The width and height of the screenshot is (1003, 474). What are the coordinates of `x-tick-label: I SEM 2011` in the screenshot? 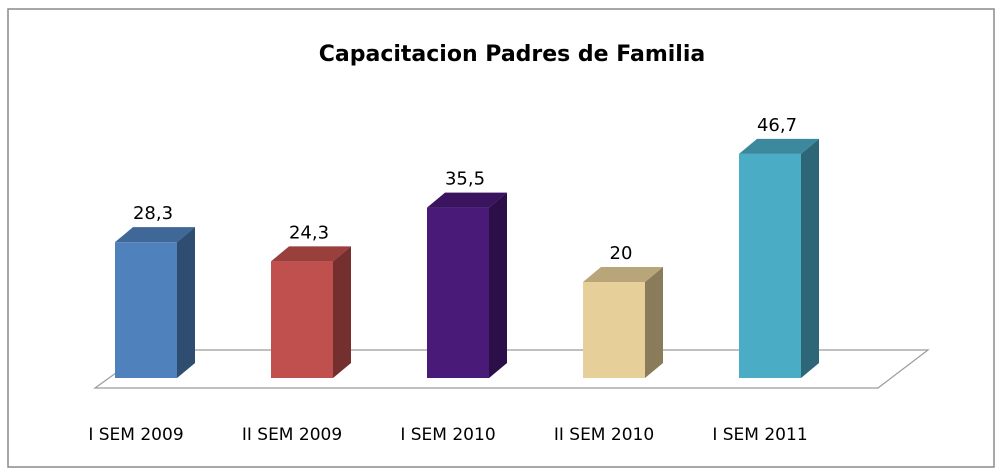 It's located at (759, 435).